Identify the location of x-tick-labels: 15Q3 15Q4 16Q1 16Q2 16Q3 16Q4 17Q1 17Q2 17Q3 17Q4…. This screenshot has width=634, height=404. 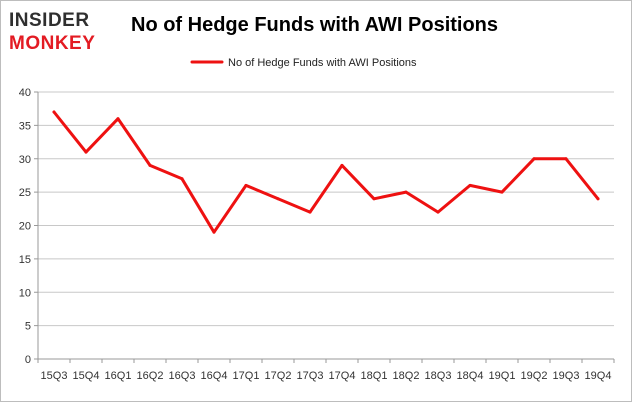
(326, 376).